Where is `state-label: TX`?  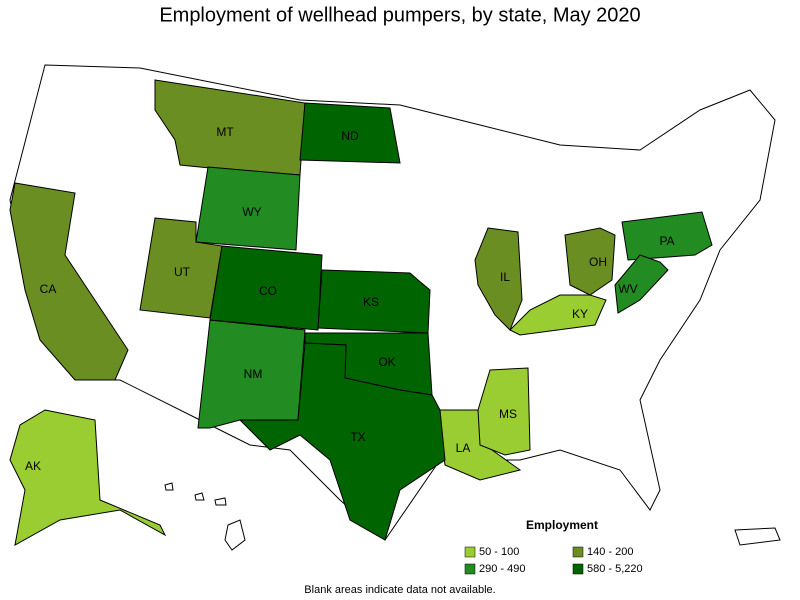
state-label: TX is located at coordinates (357, 437).